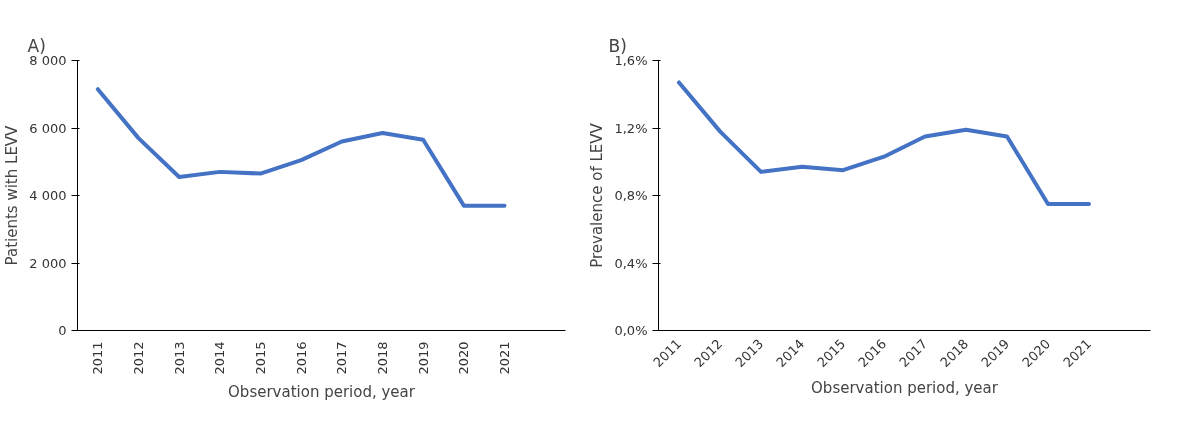  Describe the element at coordinates (138, 358) in the screenshot. I see `x-tick-label: 2012` at that location.